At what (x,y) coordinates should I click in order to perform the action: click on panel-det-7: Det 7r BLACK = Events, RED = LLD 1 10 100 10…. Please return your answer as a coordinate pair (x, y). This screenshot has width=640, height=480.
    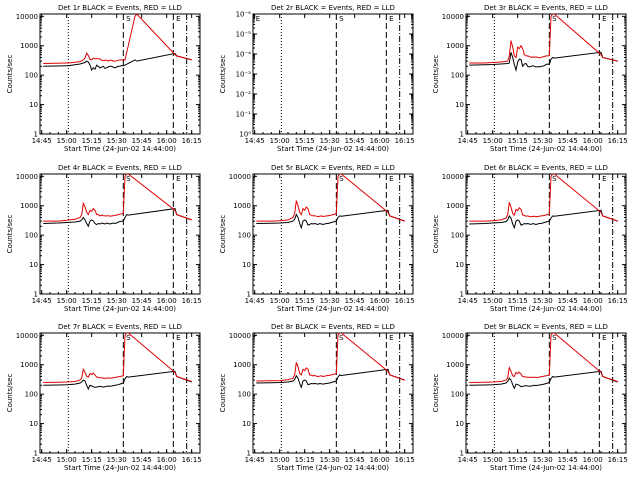
    Looking at the image, I should click on (104, 397).